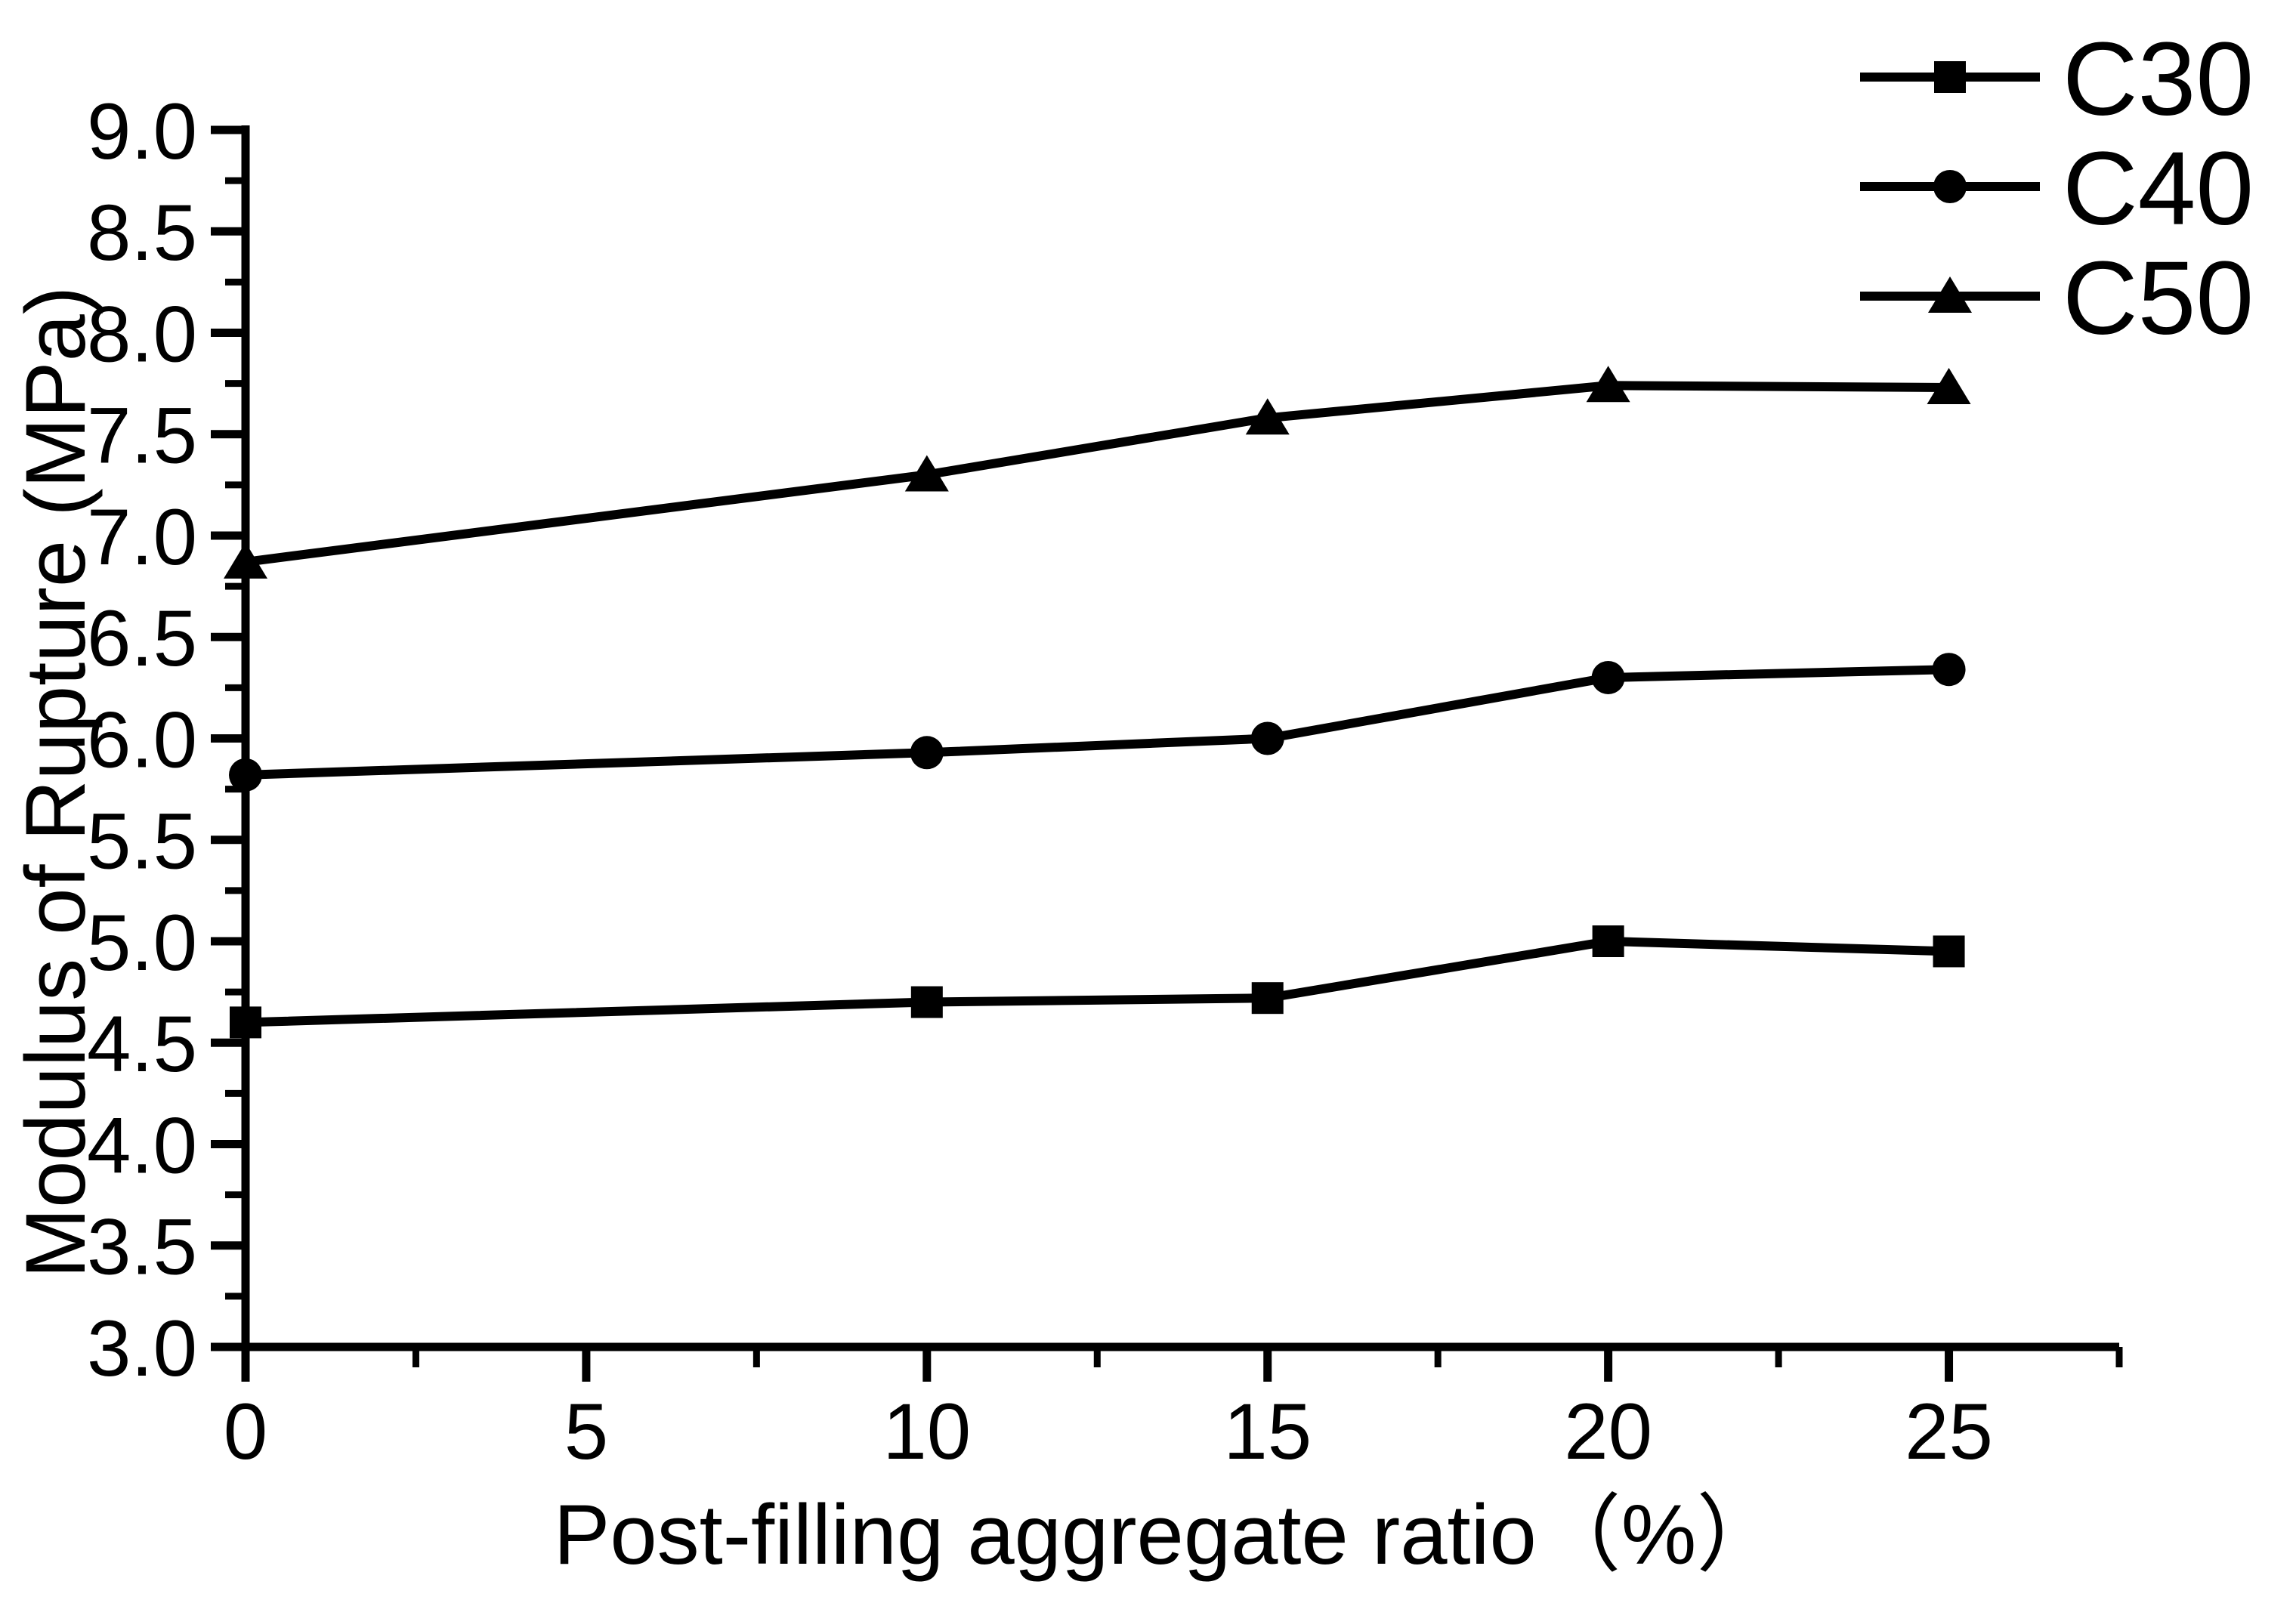 The image size is (2296, 1600). Describe the element at coordinates (1608, 1432) in the screenshot. I see `x-tick-label: 20` at that location.